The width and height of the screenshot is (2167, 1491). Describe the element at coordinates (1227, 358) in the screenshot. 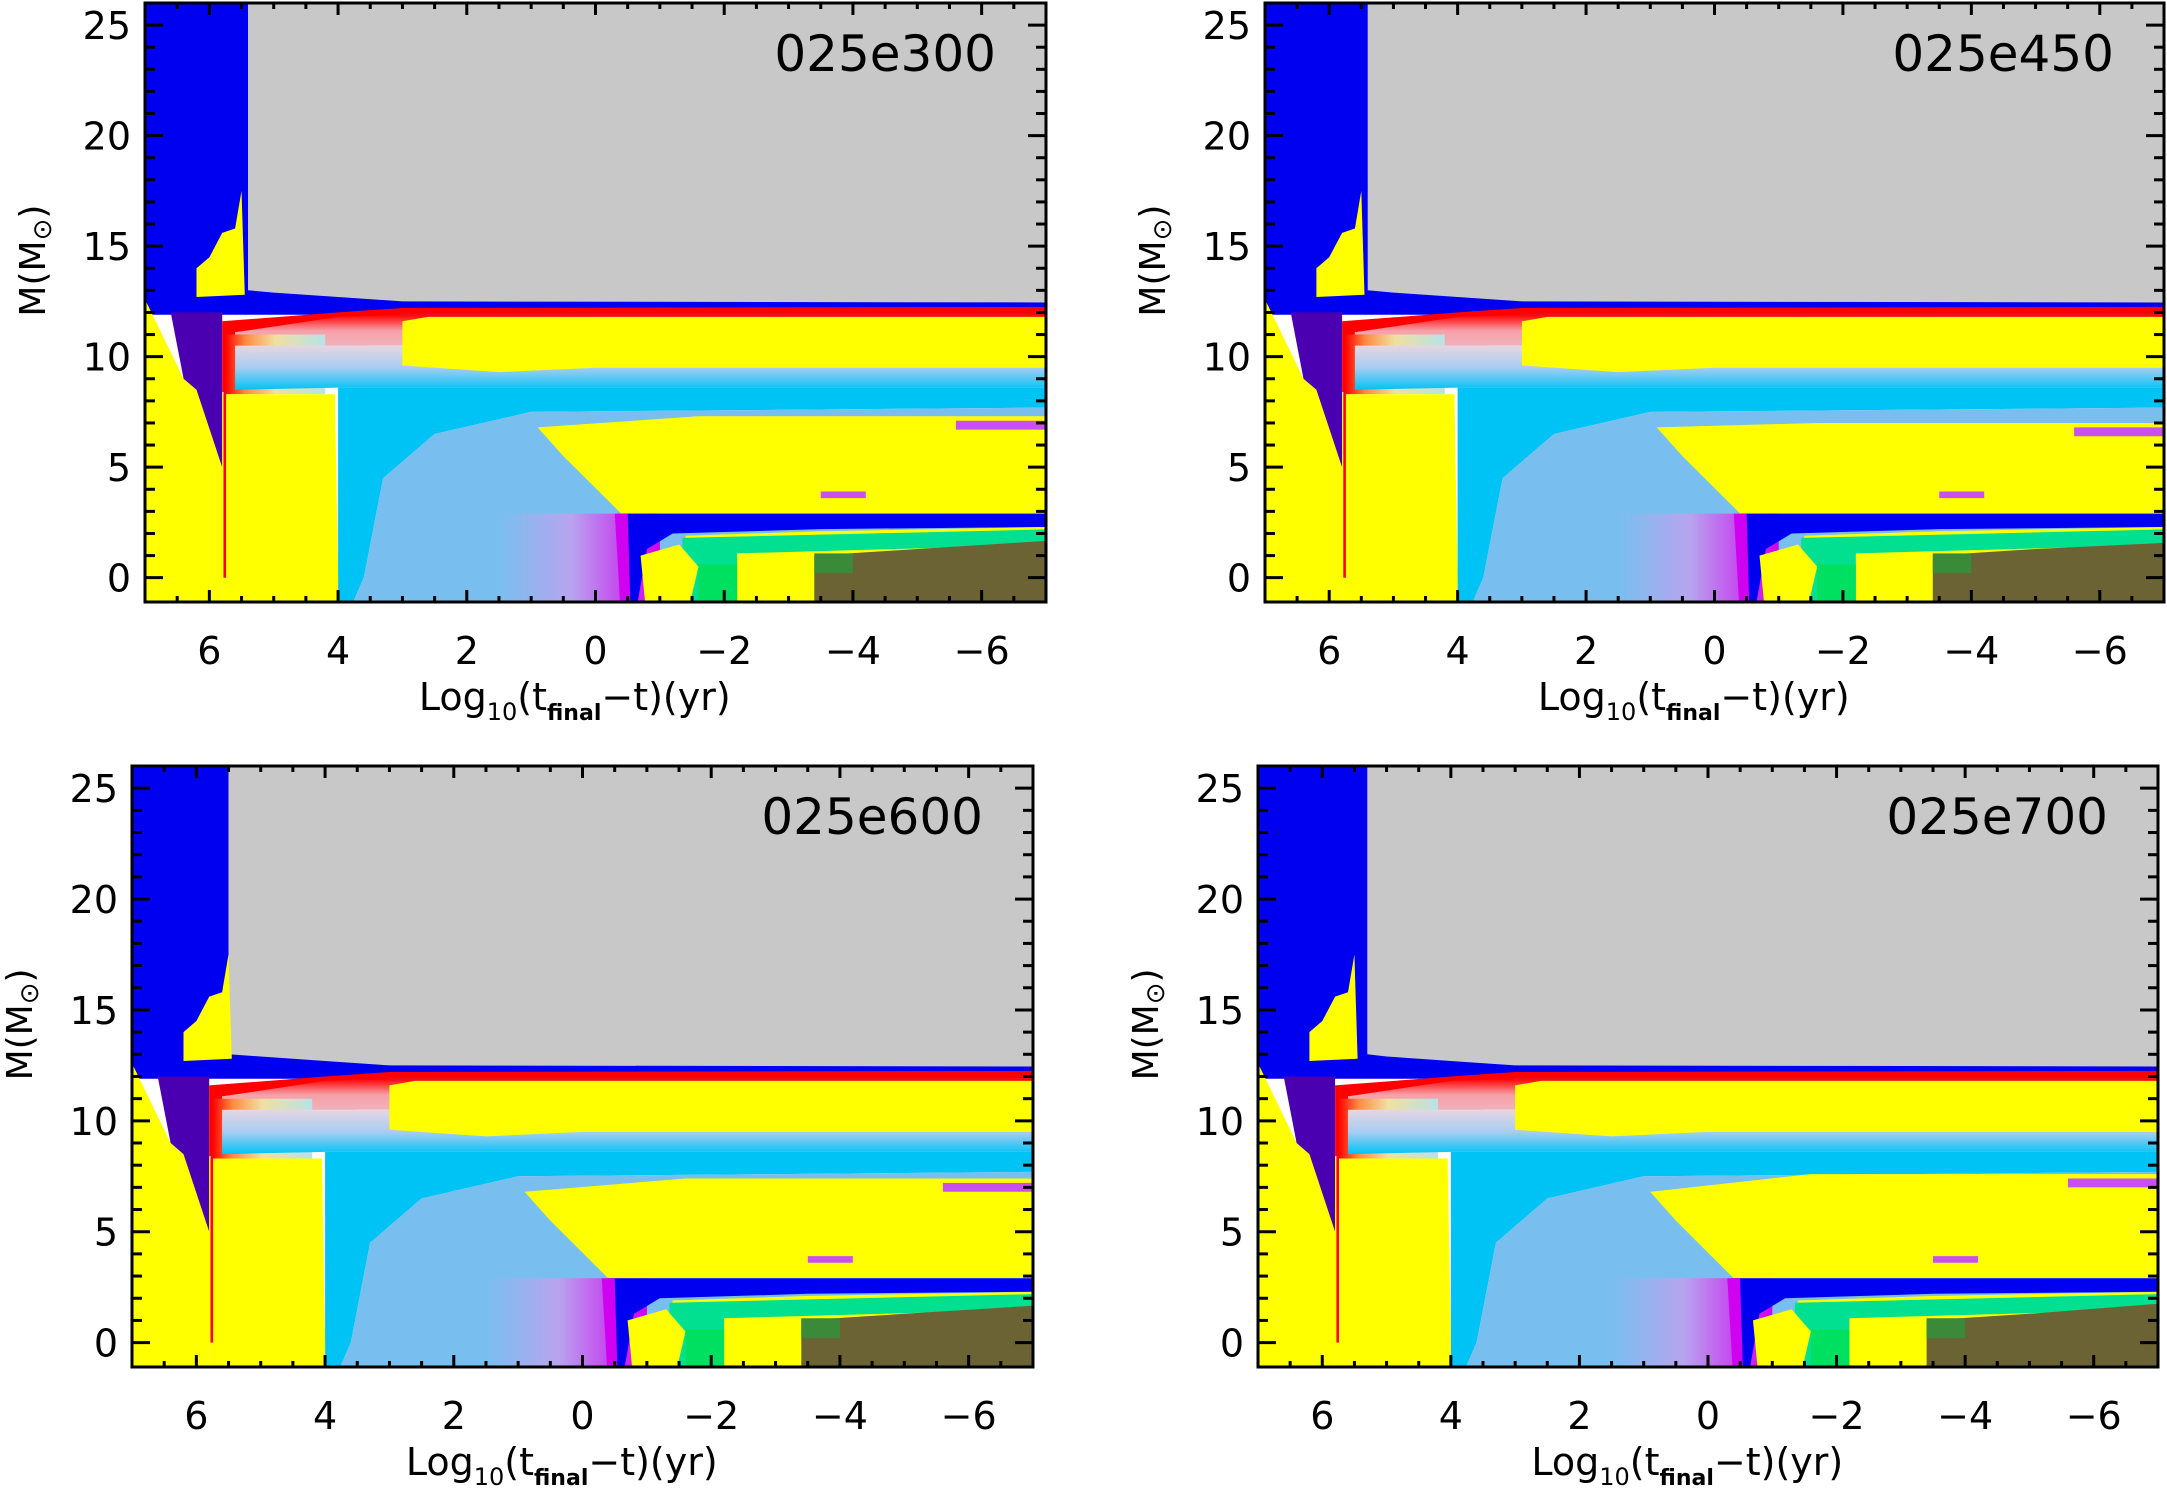

I see `y-tick-label: 10` at that location.